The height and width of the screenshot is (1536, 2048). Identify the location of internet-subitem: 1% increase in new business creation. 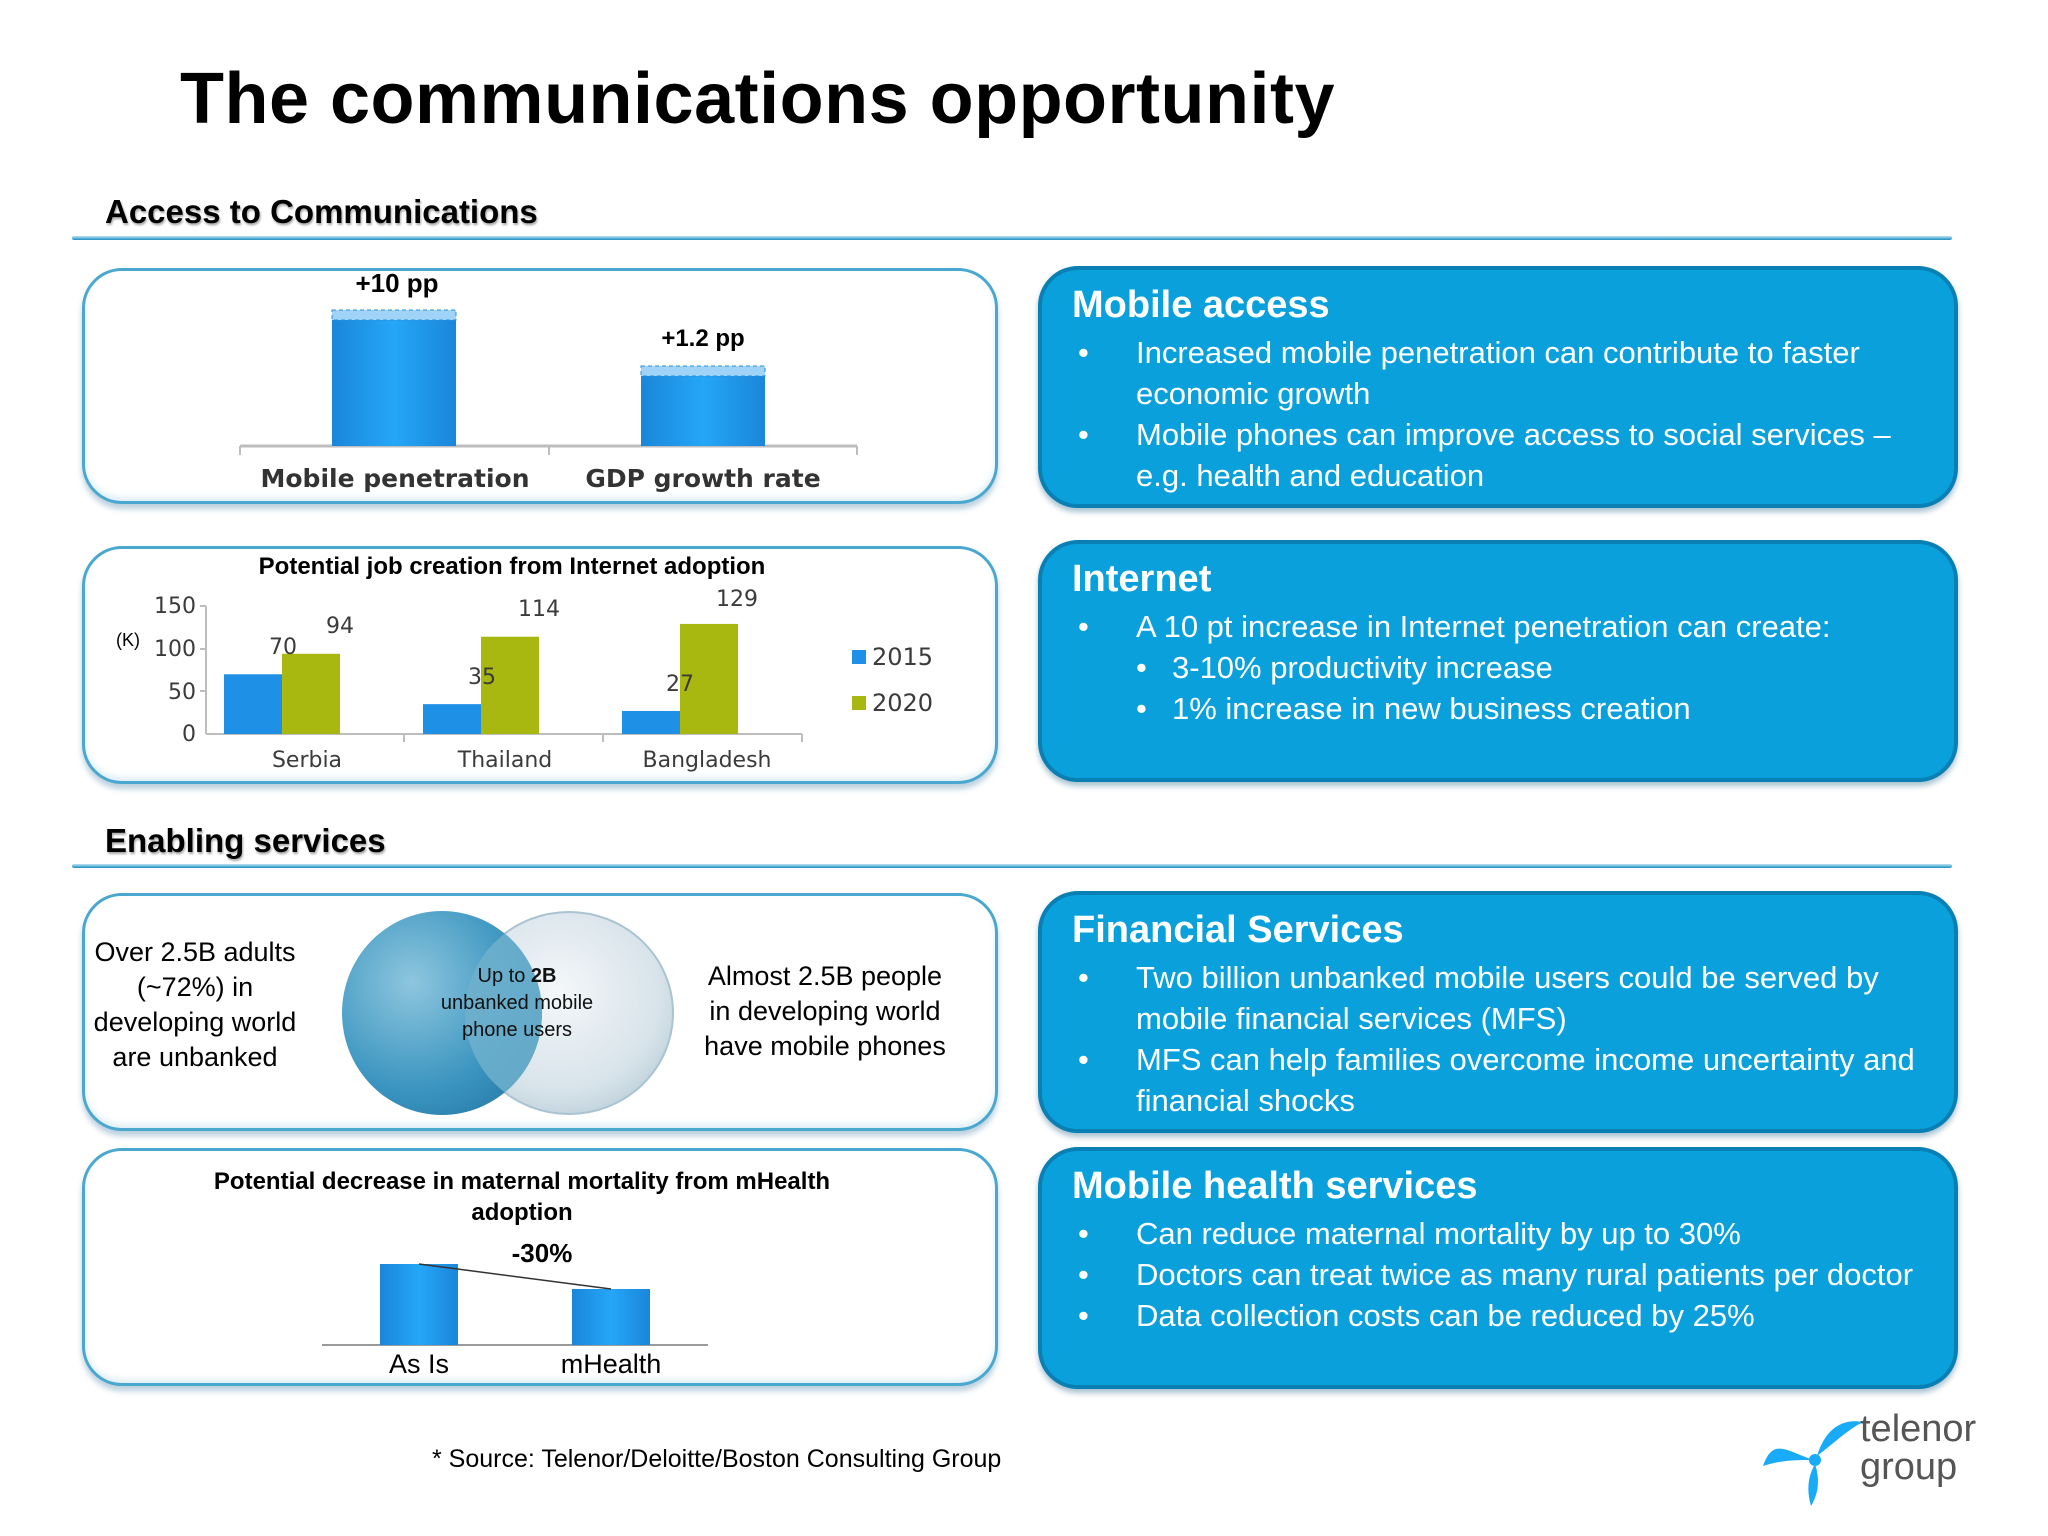
(1503, 708).